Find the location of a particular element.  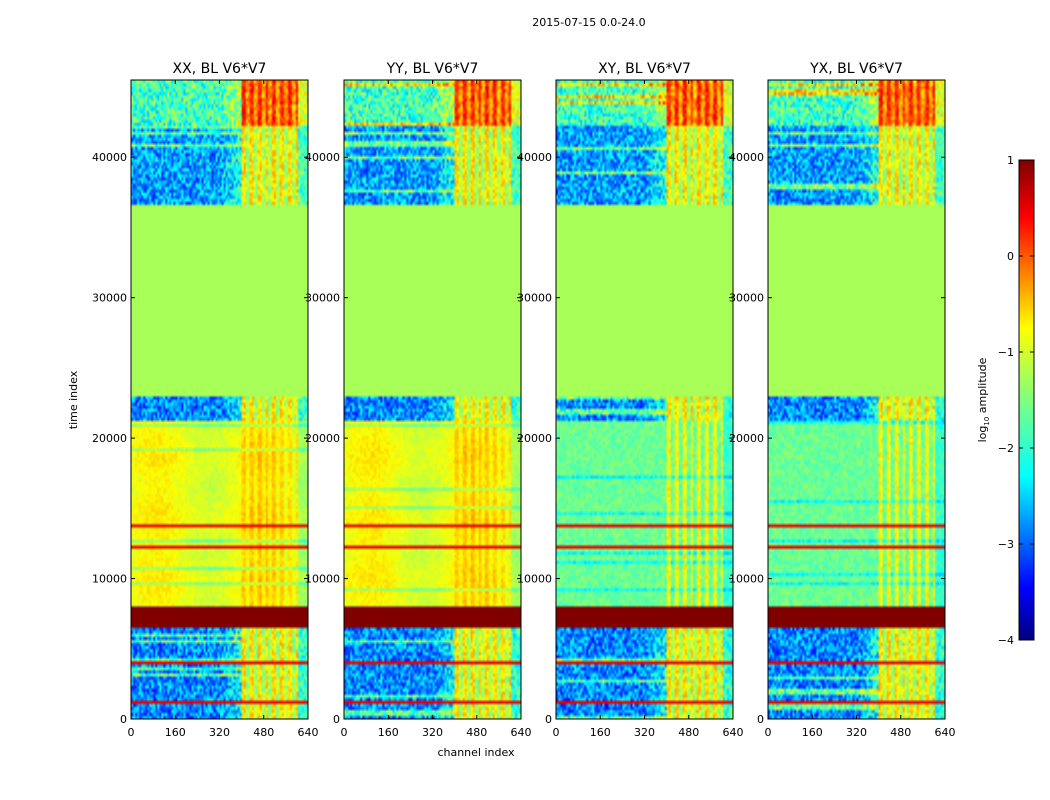

panel-title: XY, BL V6*V7 is located at coordinates (644, 69).